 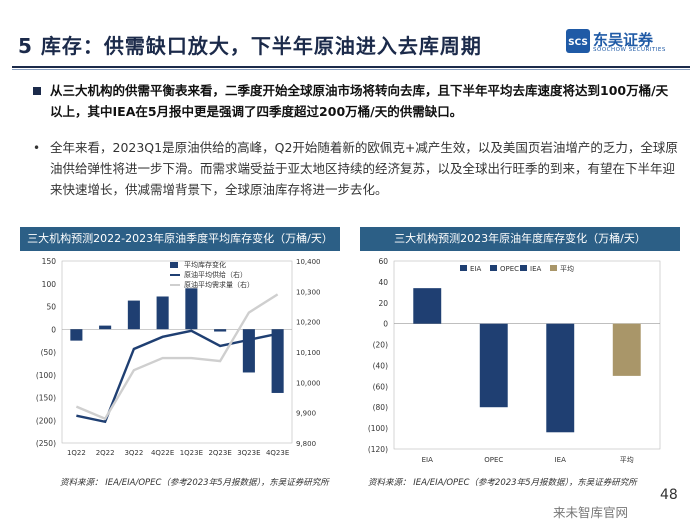 I want to click on y-axis-tick-label: 20, so click(x=383, y=303).